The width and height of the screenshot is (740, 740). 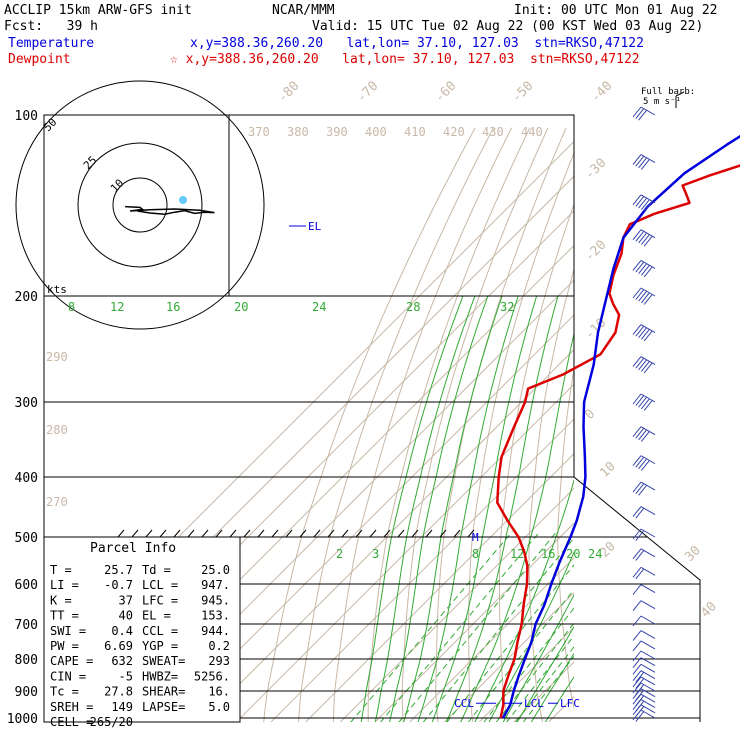 What do you see at coordinates (212, 676) in the screenshot?
I see `parcel-info-cell: 5256.` at bounding box center [212, 676].